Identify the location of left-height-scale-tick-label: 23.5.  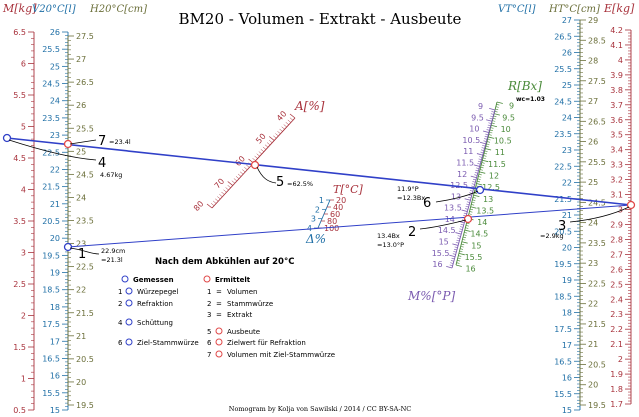
(85, 221).